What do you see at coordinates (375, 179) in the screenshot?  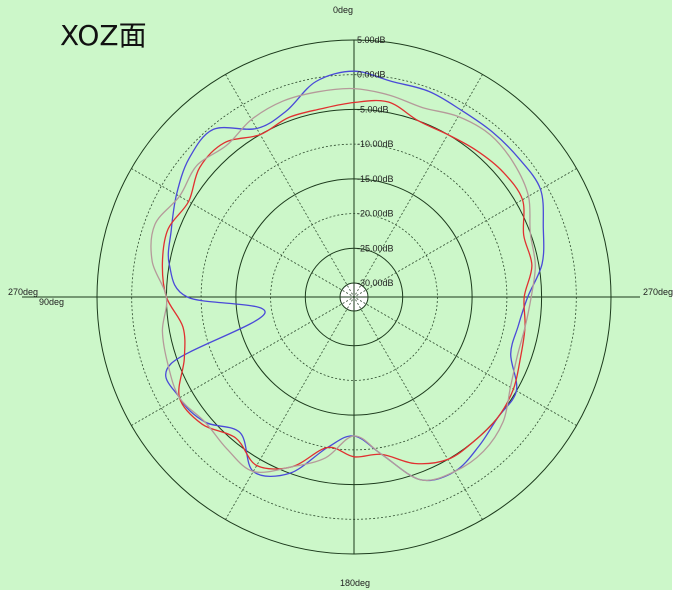 I see `radial-tick-label: -15.00dB` at bounding box center [375, 179].